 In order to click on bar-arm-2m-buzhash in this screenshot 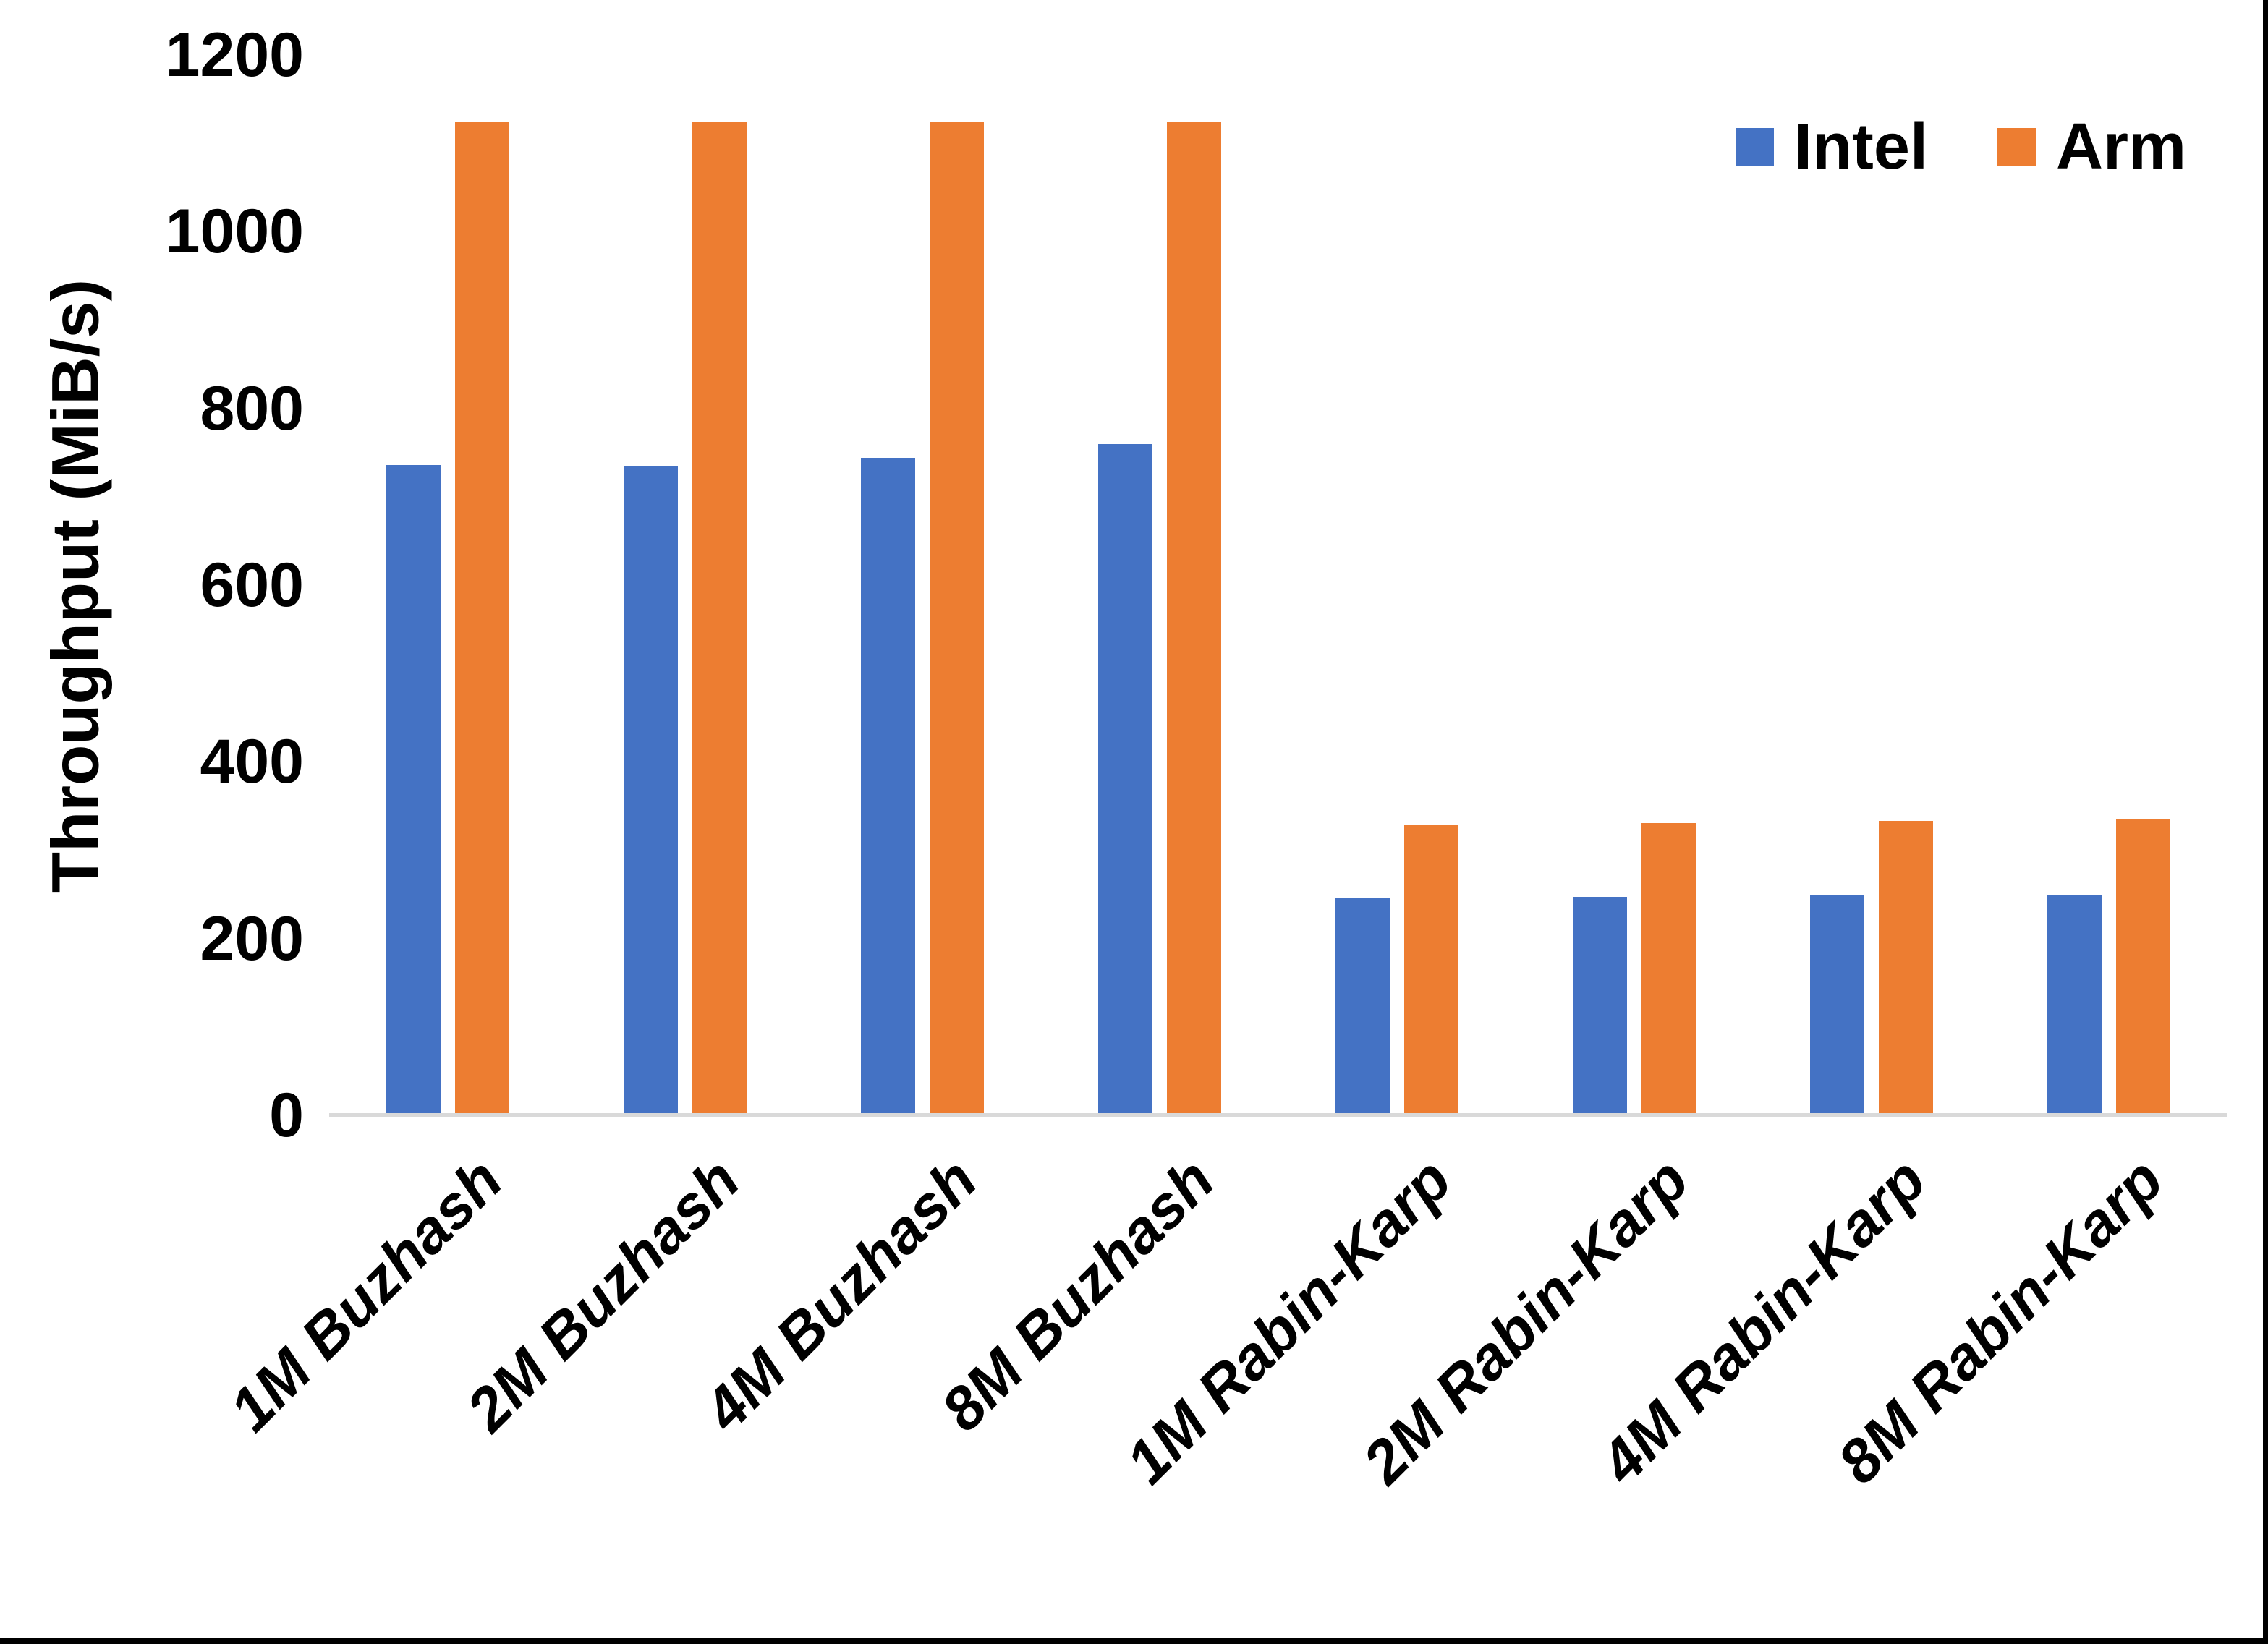, I will do `click(719, 618)`.